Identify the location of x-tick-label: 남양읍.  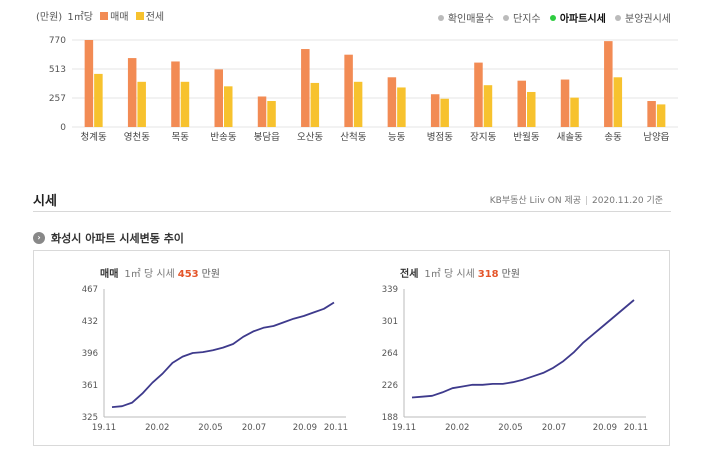
(656, 137).